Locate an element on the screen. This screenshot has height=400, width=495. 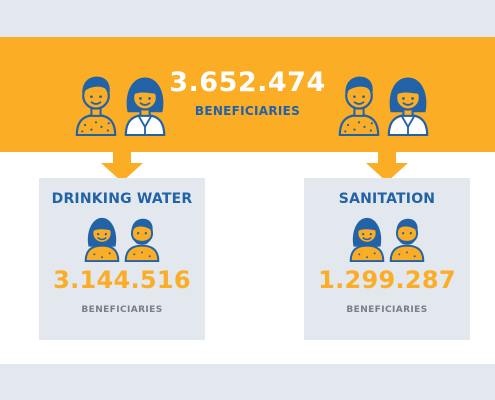
sanitation-card: SANITATION 1.299.287 BENEFICIARIES is located at coordinates (387, 259).